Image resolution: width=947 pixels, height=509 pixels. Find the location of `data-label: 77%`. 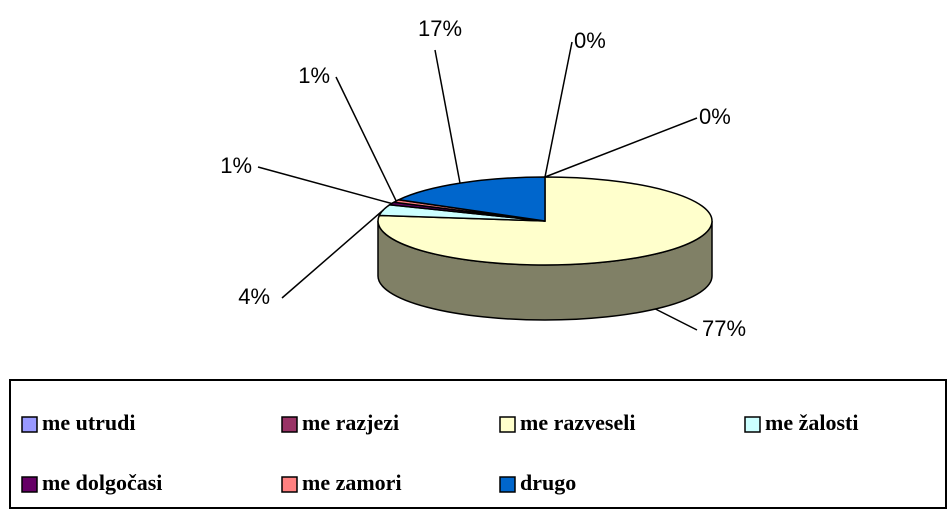

data-label: 77% is located at coordinates (724, 328).